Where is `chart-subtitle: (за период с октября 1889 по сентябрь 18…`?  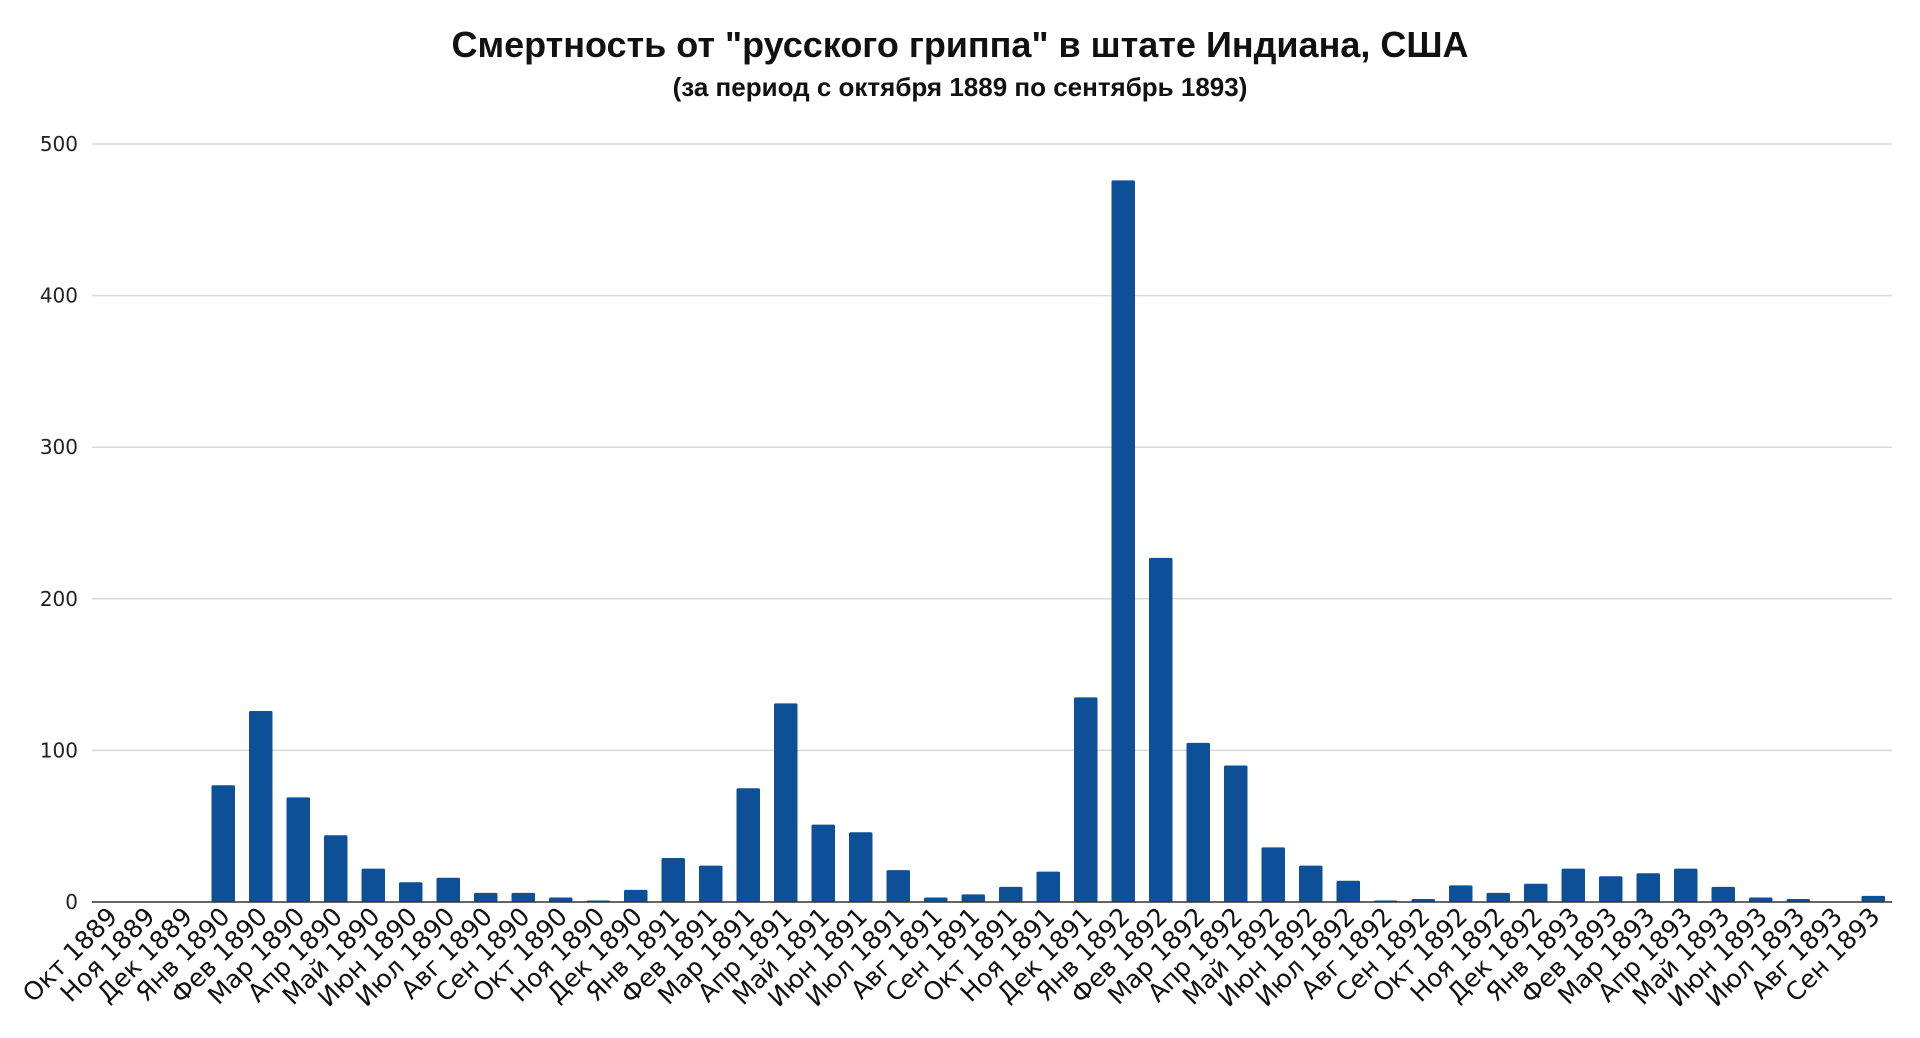 chart-subtitle: (за период с октября 1889 по сентябрь 18… is located at coordinates (960, 87).